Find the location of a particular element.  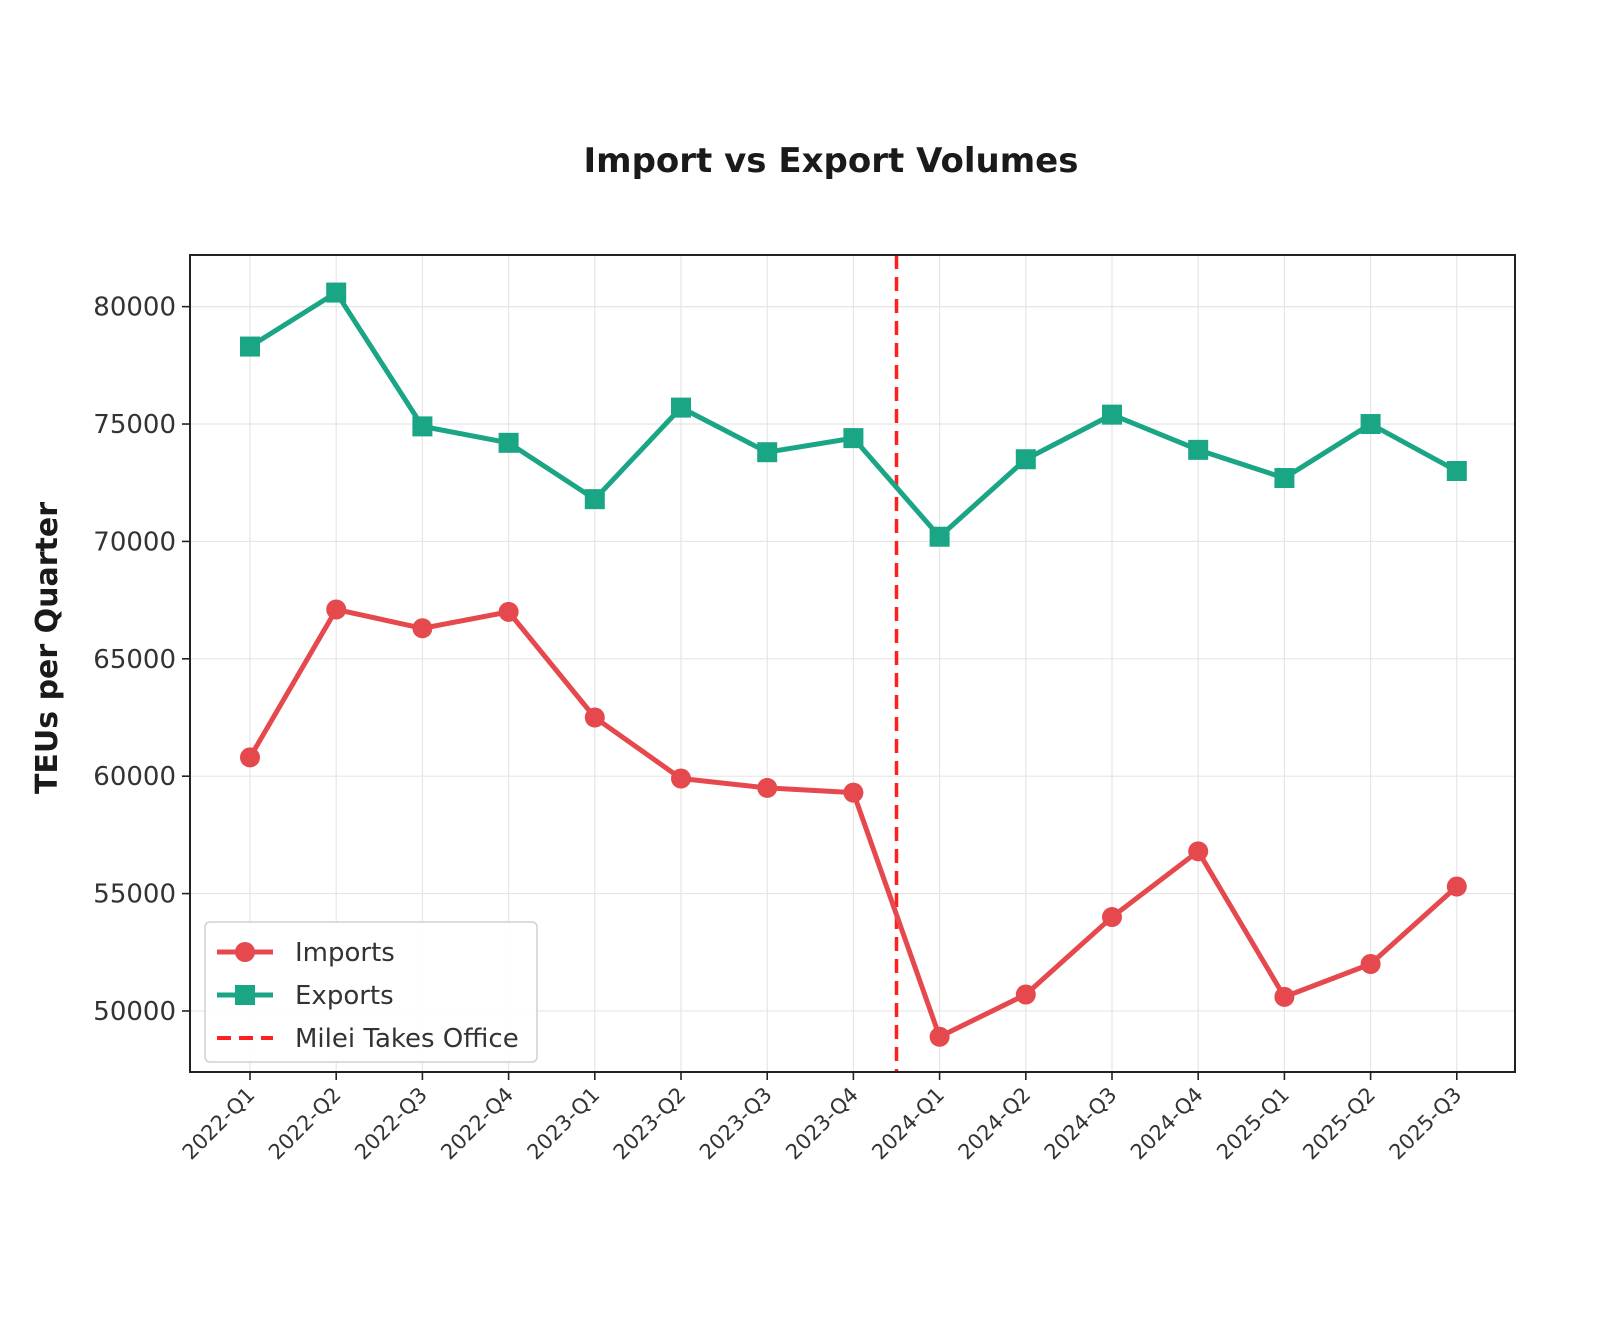

y-tick-label: 50000 is located at coordinates (134, 1012).